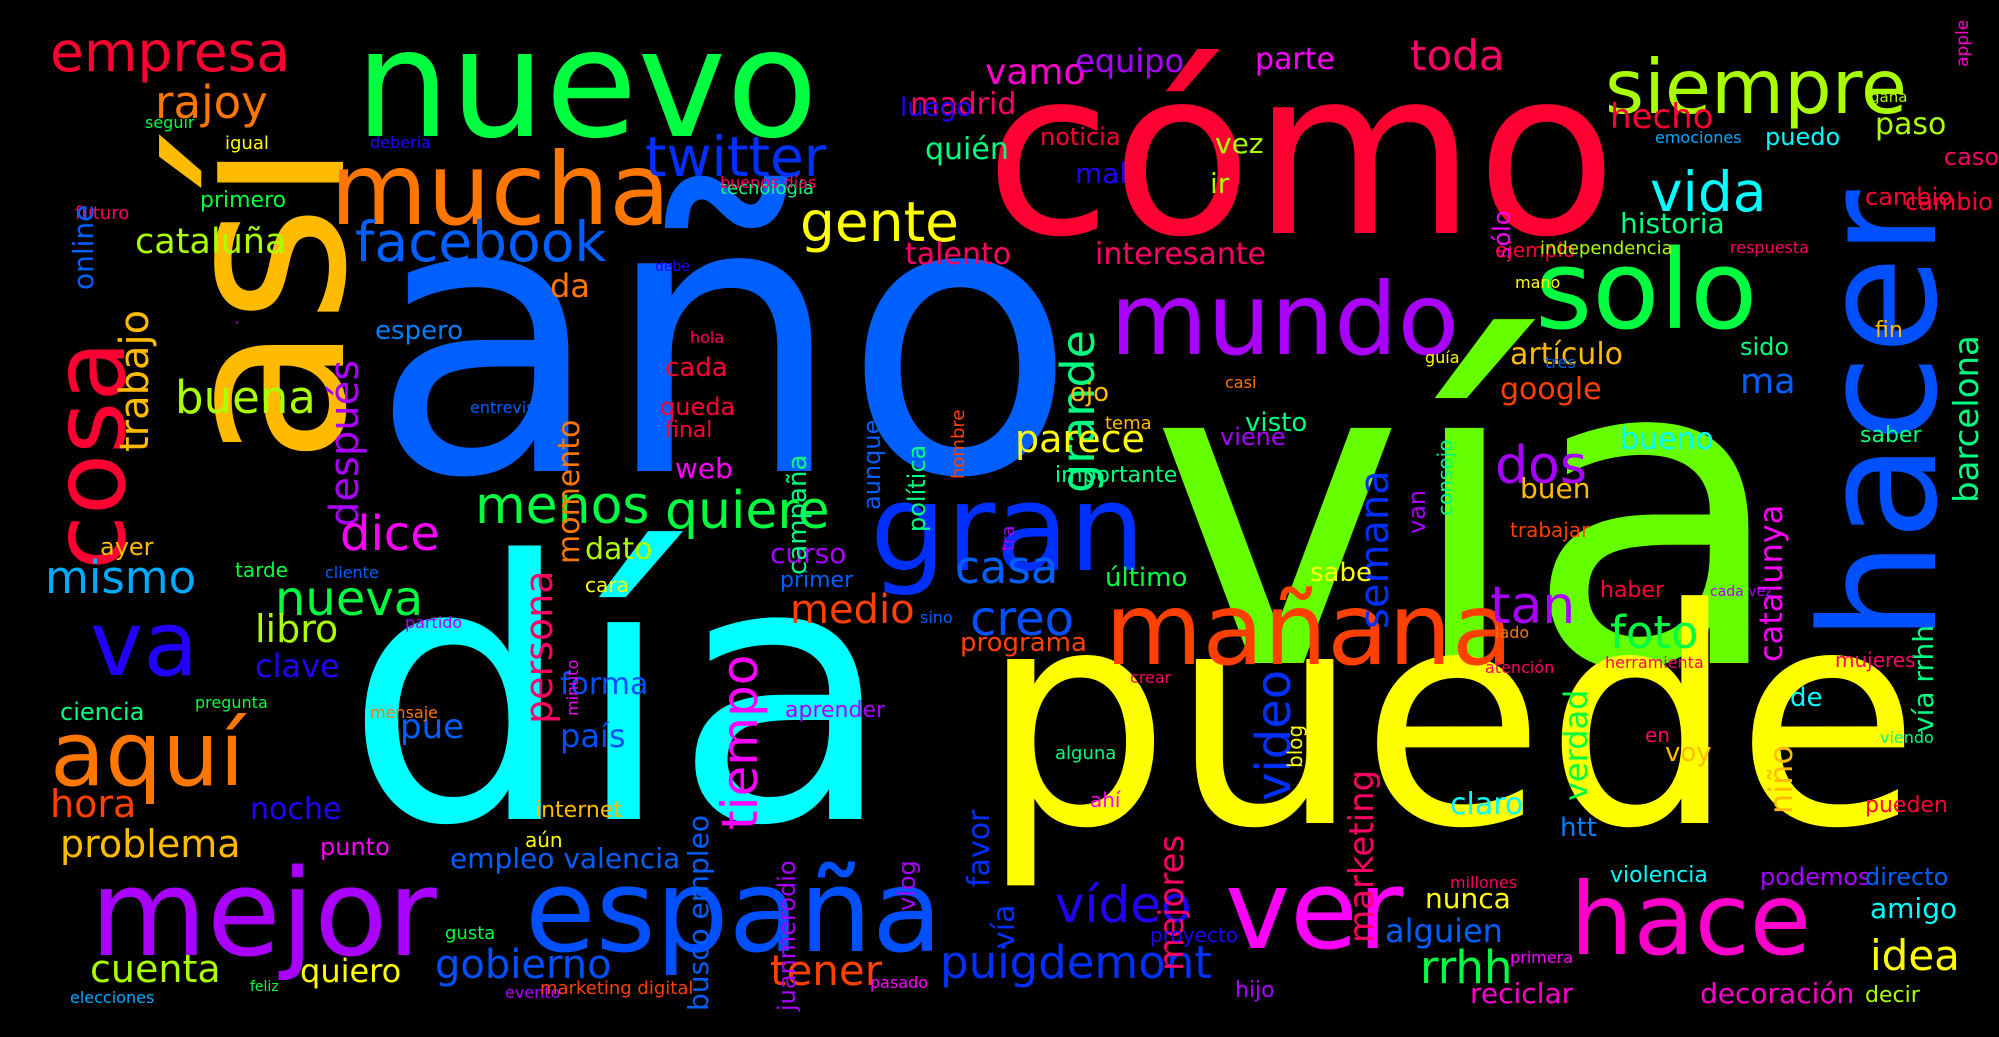  I want to click on word-cloud-word: casi, so click(1241, 382).